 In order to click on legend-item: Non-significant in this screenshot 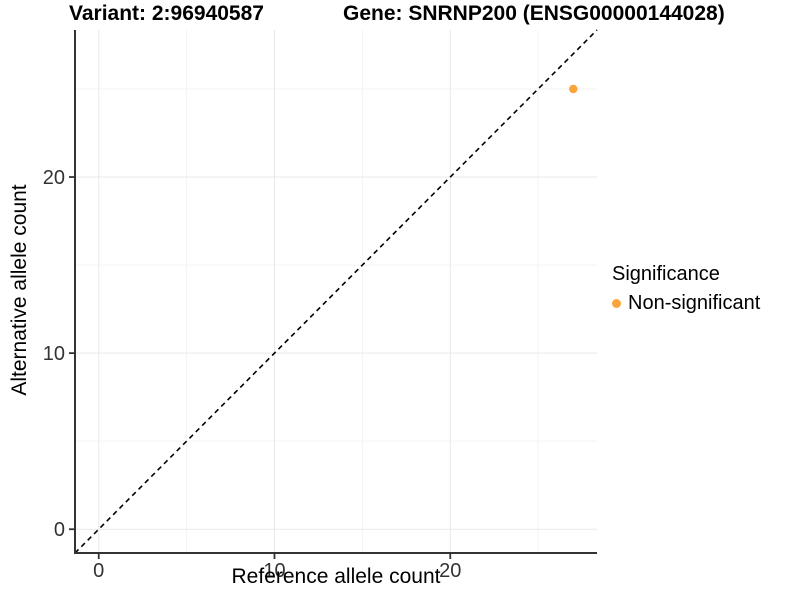, I will do `click(686, 303)`.